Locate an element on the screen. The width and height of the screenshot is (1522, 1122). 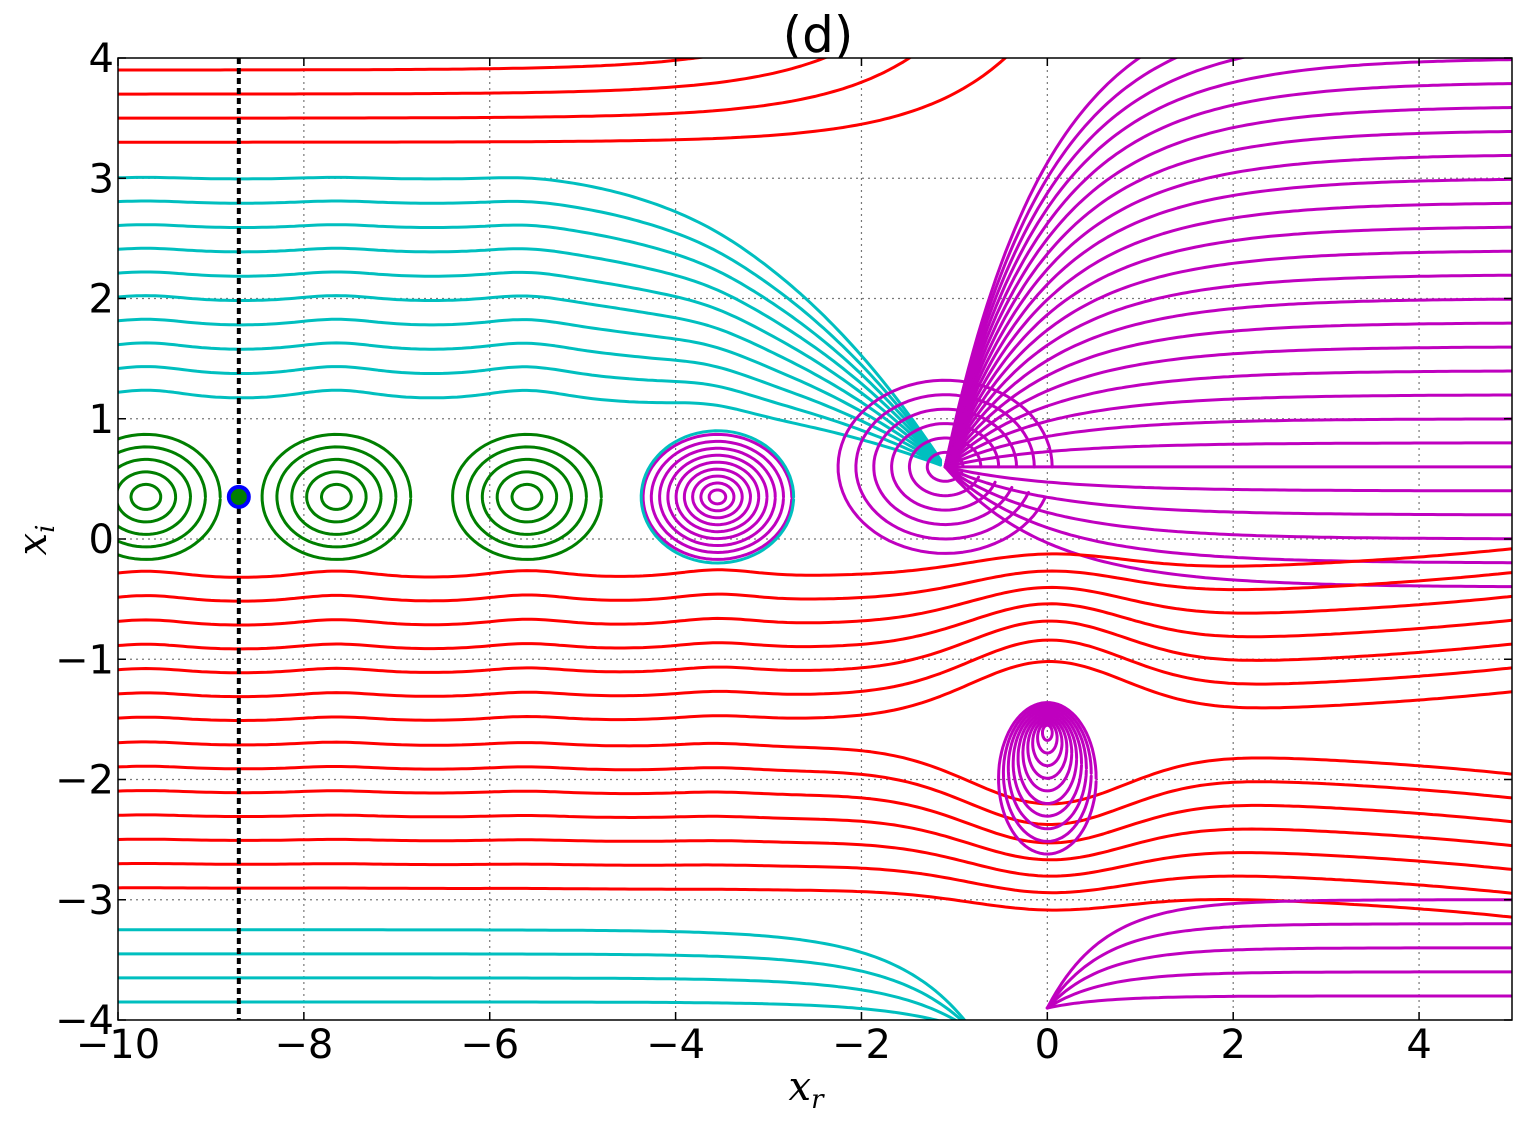
x-tick-label: 4 is located at coordinates (1418, 1045).